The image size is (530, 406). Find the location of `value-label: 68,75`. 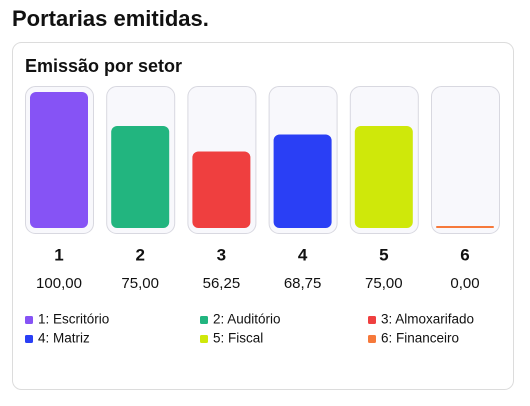

value-label: 68,75 is located at coordinates (303, 283).